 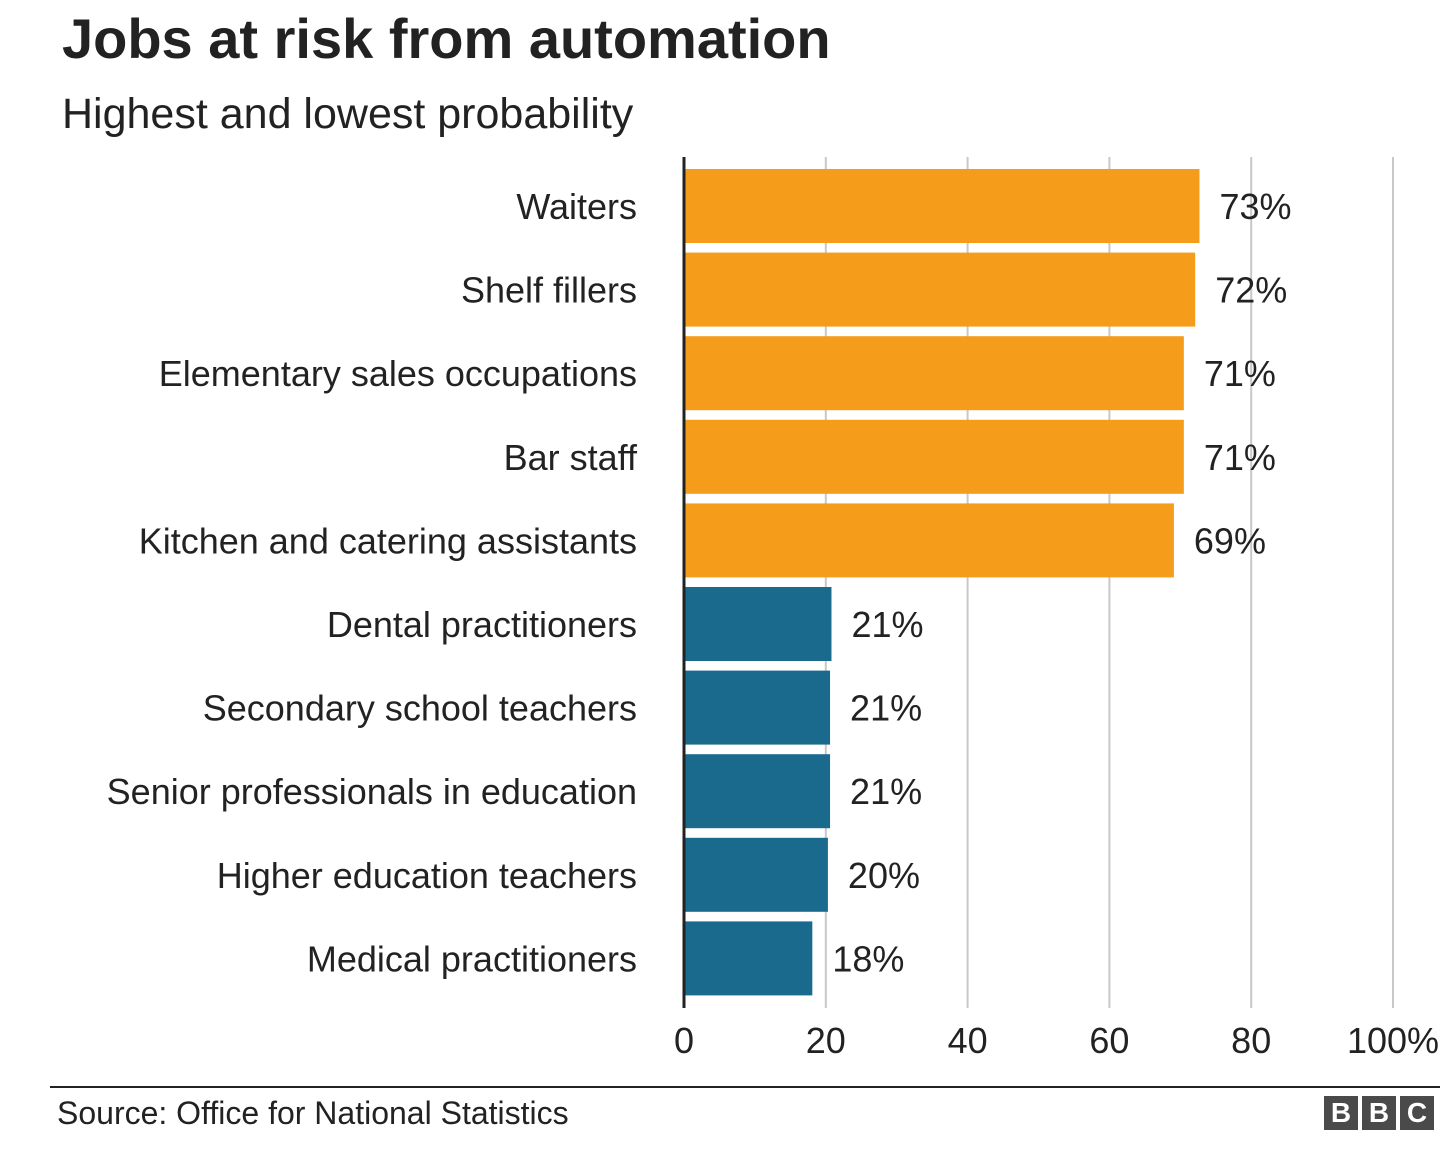 What do you see at coordinates (313, 1113) in the screenshot?
I see `source-note: Source: Office for National Statistics` at bounding box center [313, 1113].